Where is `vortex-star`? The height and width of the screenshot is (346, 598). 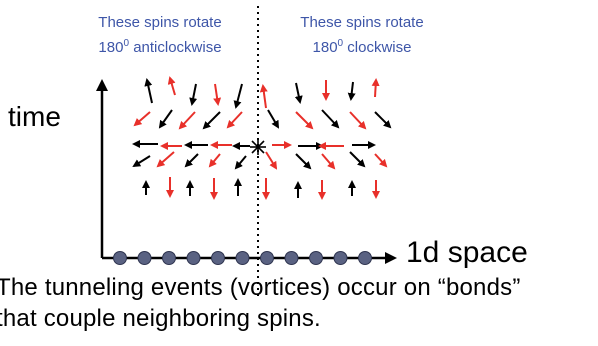 vortex-star is located at coordinates (258, 147).